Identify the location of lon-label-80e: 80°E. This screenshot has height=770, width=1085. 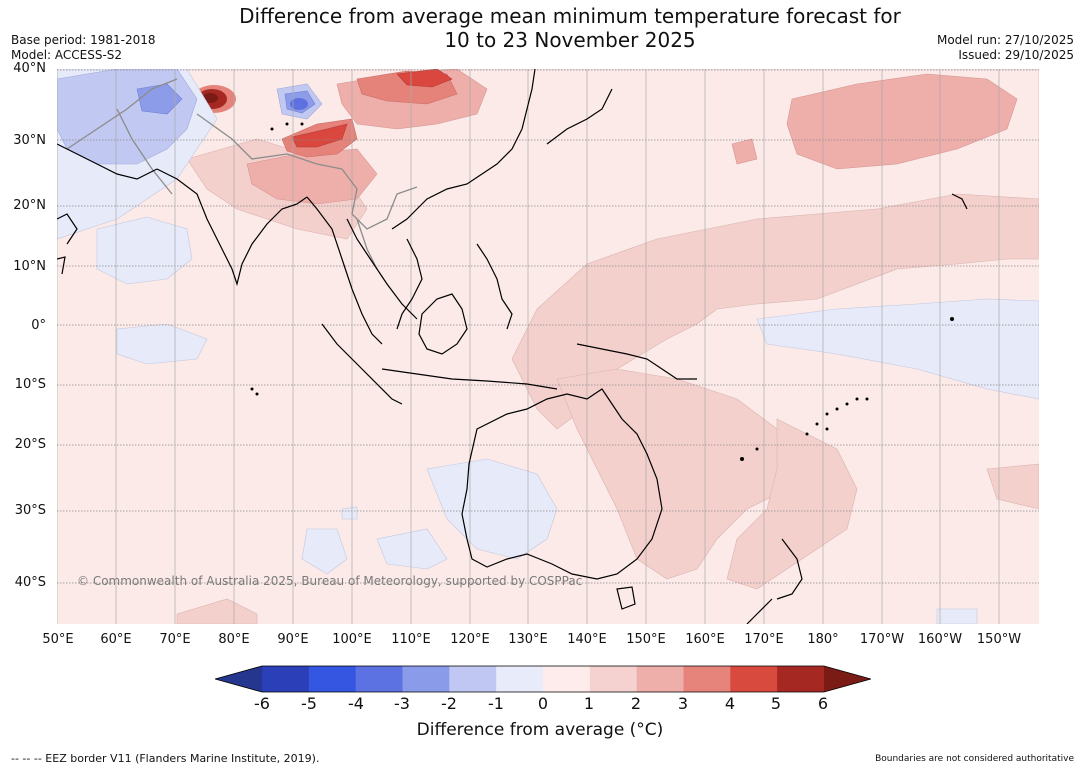
(234, 639).